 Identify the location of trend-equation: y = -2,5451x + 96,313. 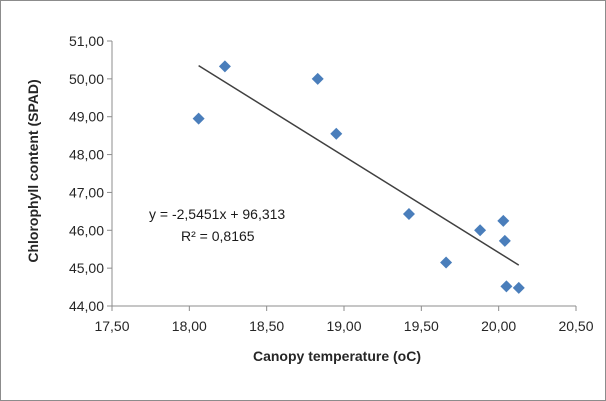
(217, 214).